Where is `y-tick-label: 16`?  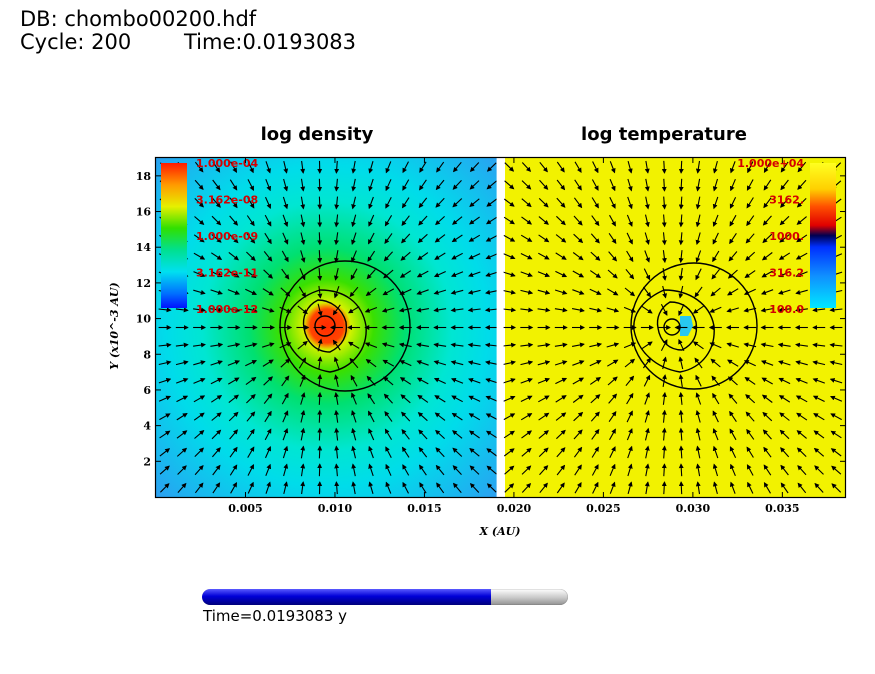
y-tick-label: 16 is located at coordinates (144, 212).